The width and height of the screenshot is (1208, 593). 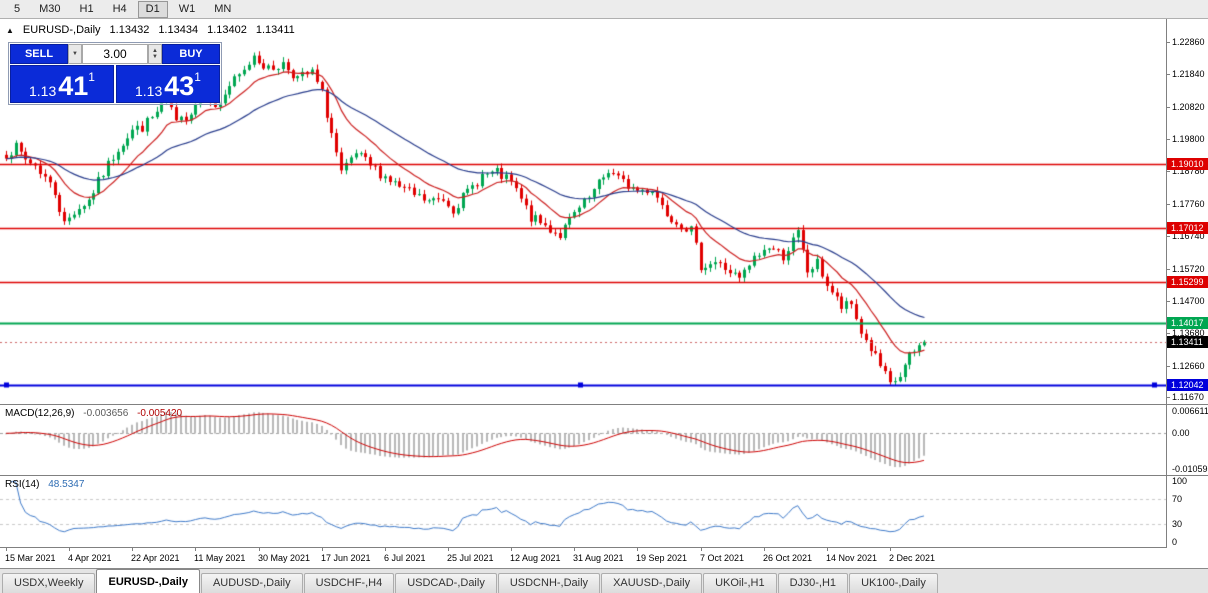 What do you see at coordinates (197, 77) in the screenshot?
I see `buy-price-sup: 1` at bounding box center [197, 77].